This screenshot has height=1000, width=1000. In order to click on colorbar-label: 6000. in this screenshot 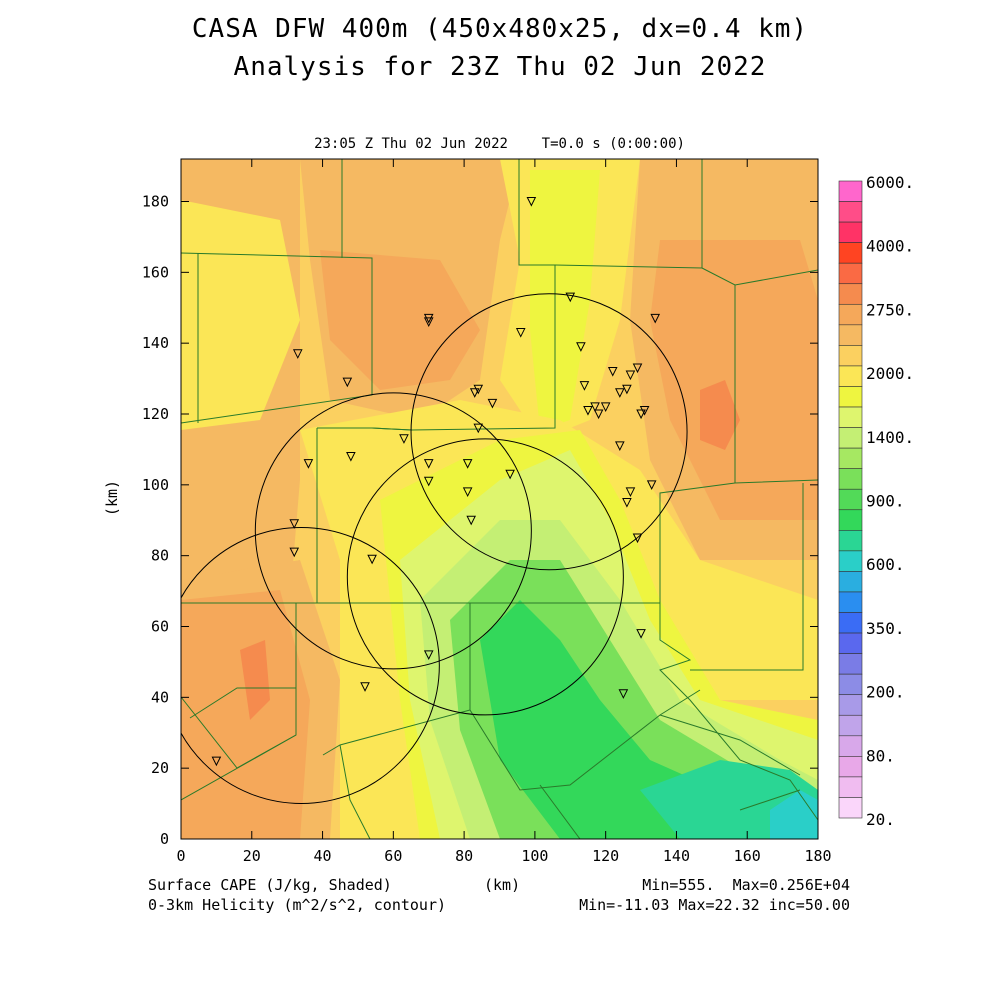, I will do `click(890, 182)`.